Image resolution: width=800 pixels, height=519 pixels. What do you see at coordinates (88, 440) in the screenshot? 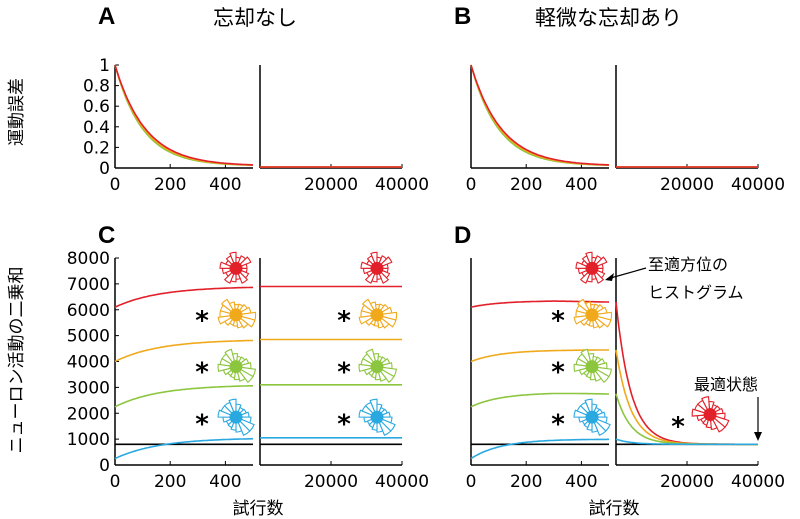
I see `y-tick-label: 1000` at bounding box center [88, 440].